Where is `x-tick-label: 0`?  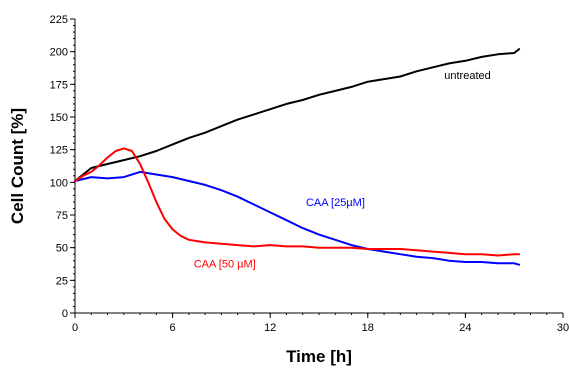
x-tick-label: 0 is located at coordinates (75, 328).